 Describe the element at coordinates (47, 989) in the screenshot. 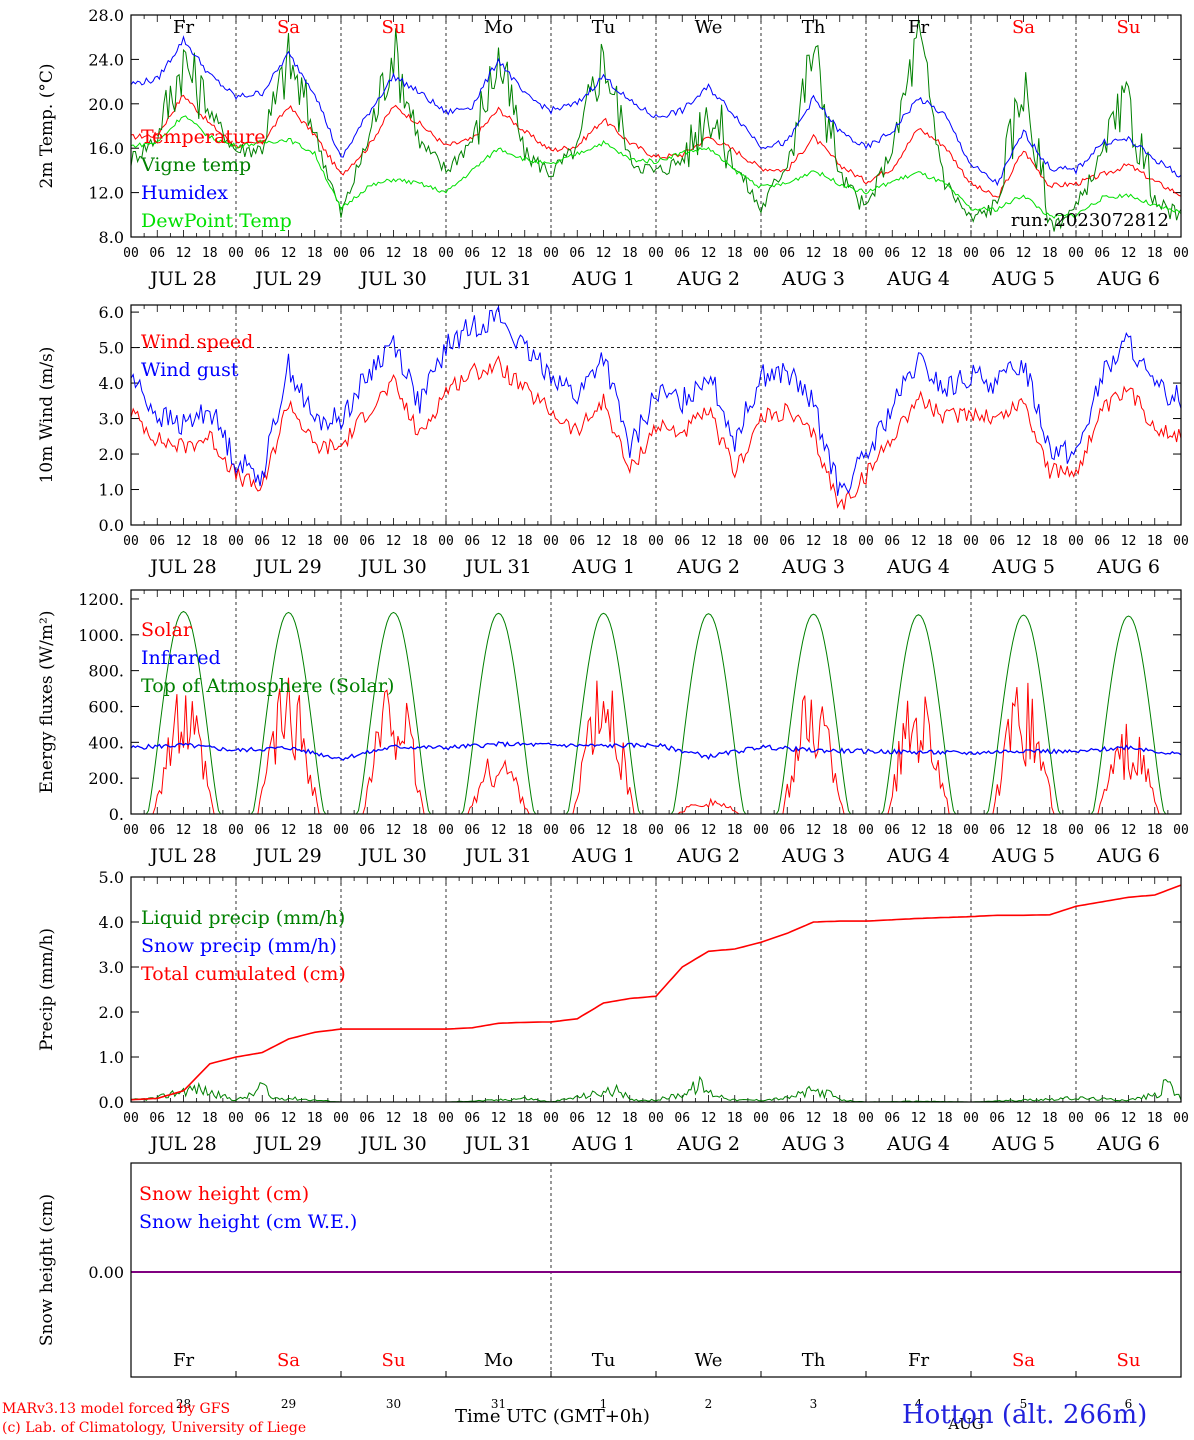

I see `y-axis-label: Precip (mm/h)` at that location.